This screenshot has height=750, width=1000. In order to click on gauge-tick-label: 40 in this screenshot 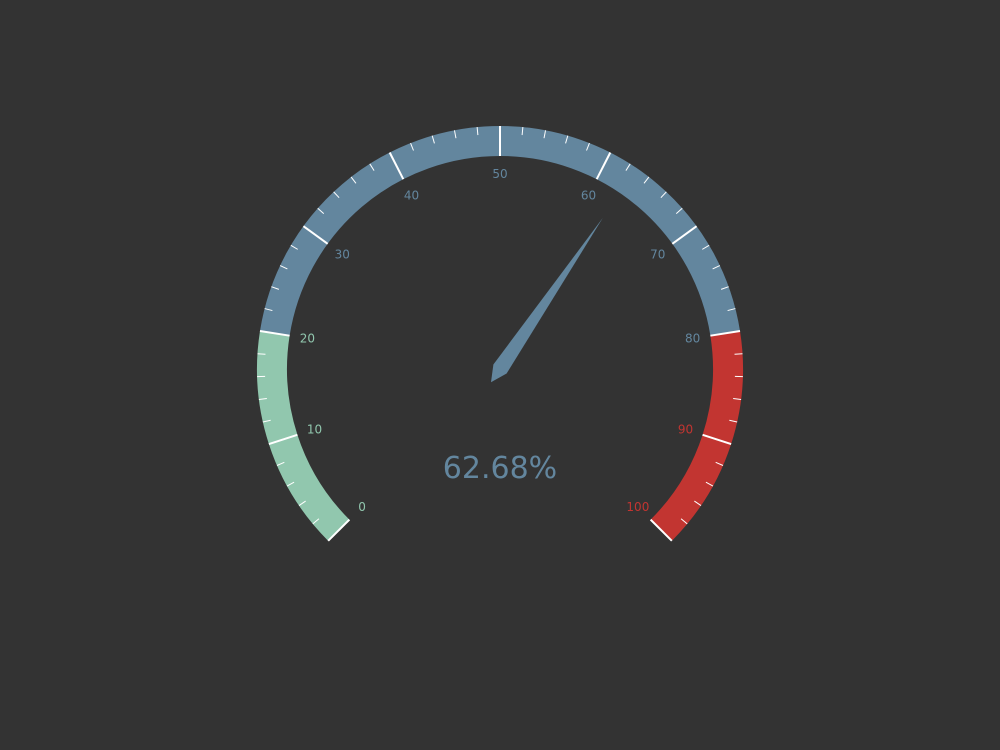, I will do `click(411, 195)`.